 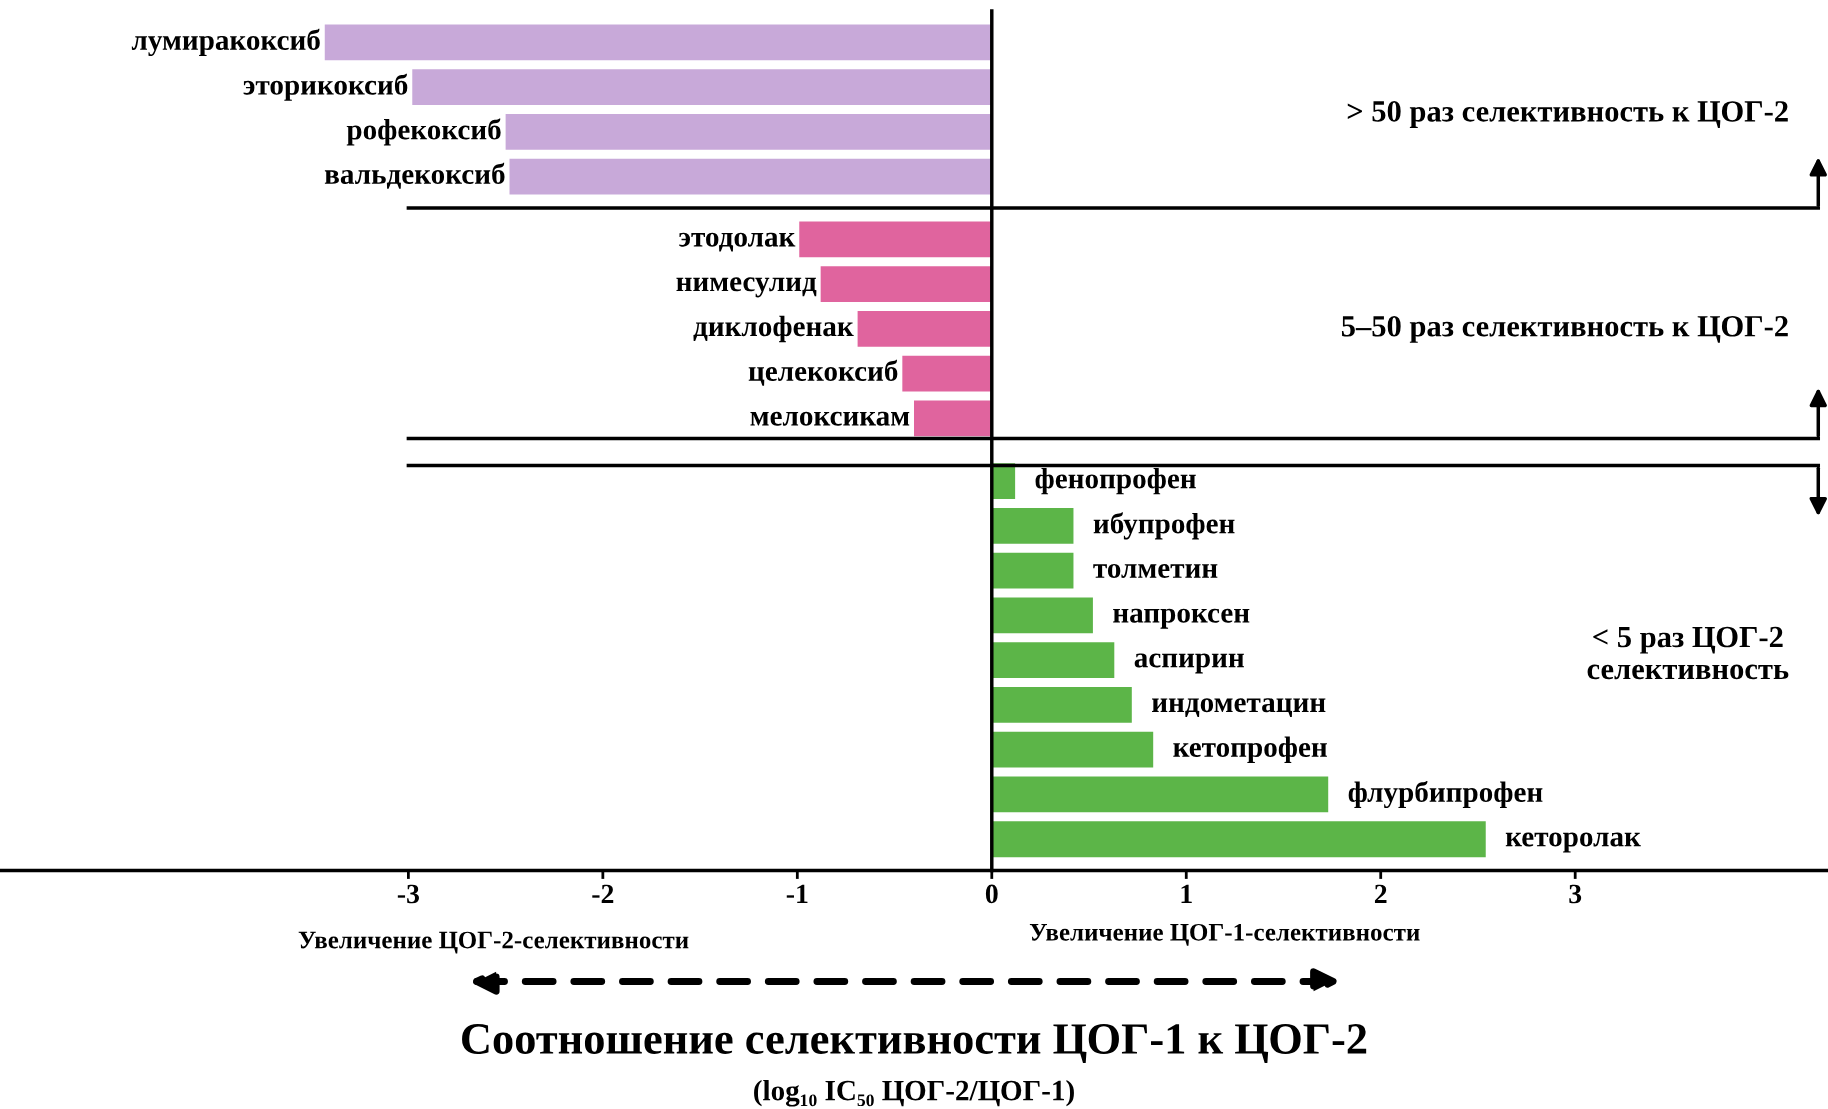 What do you see at coordinates (797, 894) in the screenshot?
I see `x-tick-label: -1` at bounding box center [797, 894].